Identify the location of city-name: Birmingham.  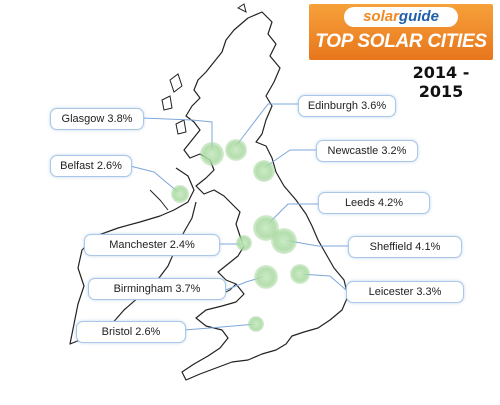
(143, 289).